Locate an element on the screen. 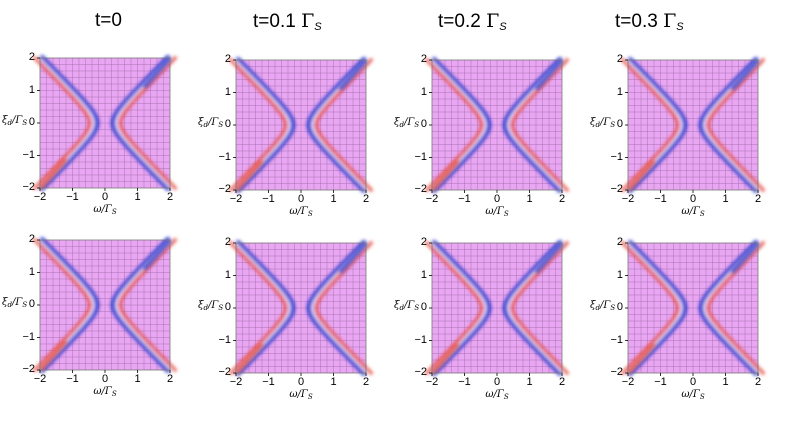 The image size is (789, 423). heatmap-panel-r2-c2 is located at coordinates (301, 308).